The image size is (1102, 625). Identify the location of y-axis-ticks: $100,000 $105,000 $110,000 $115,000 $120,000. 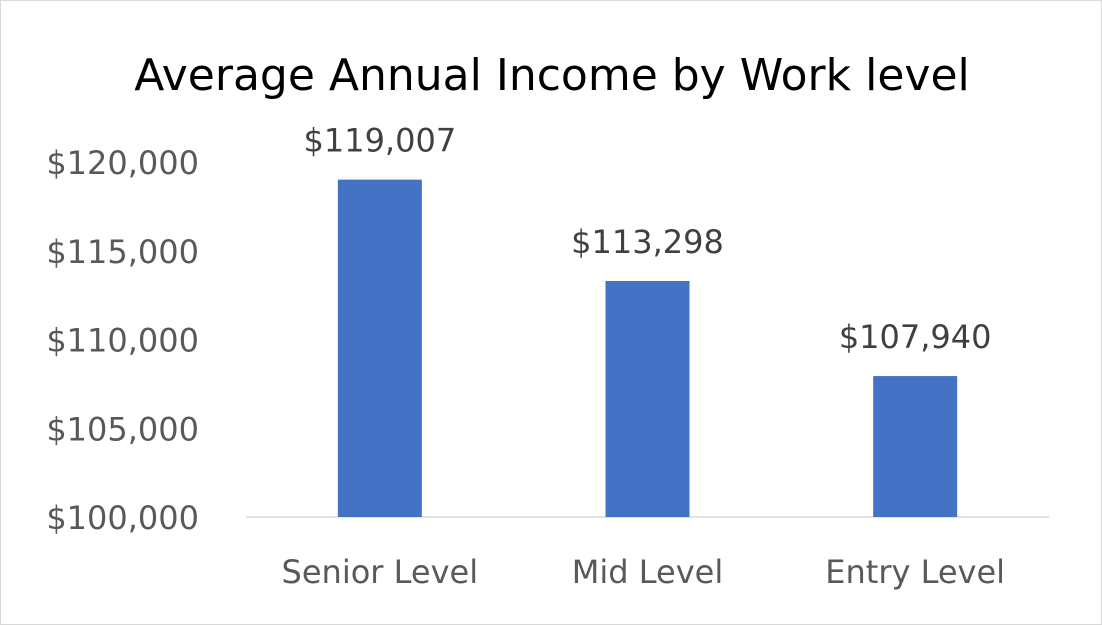
(122, 340).